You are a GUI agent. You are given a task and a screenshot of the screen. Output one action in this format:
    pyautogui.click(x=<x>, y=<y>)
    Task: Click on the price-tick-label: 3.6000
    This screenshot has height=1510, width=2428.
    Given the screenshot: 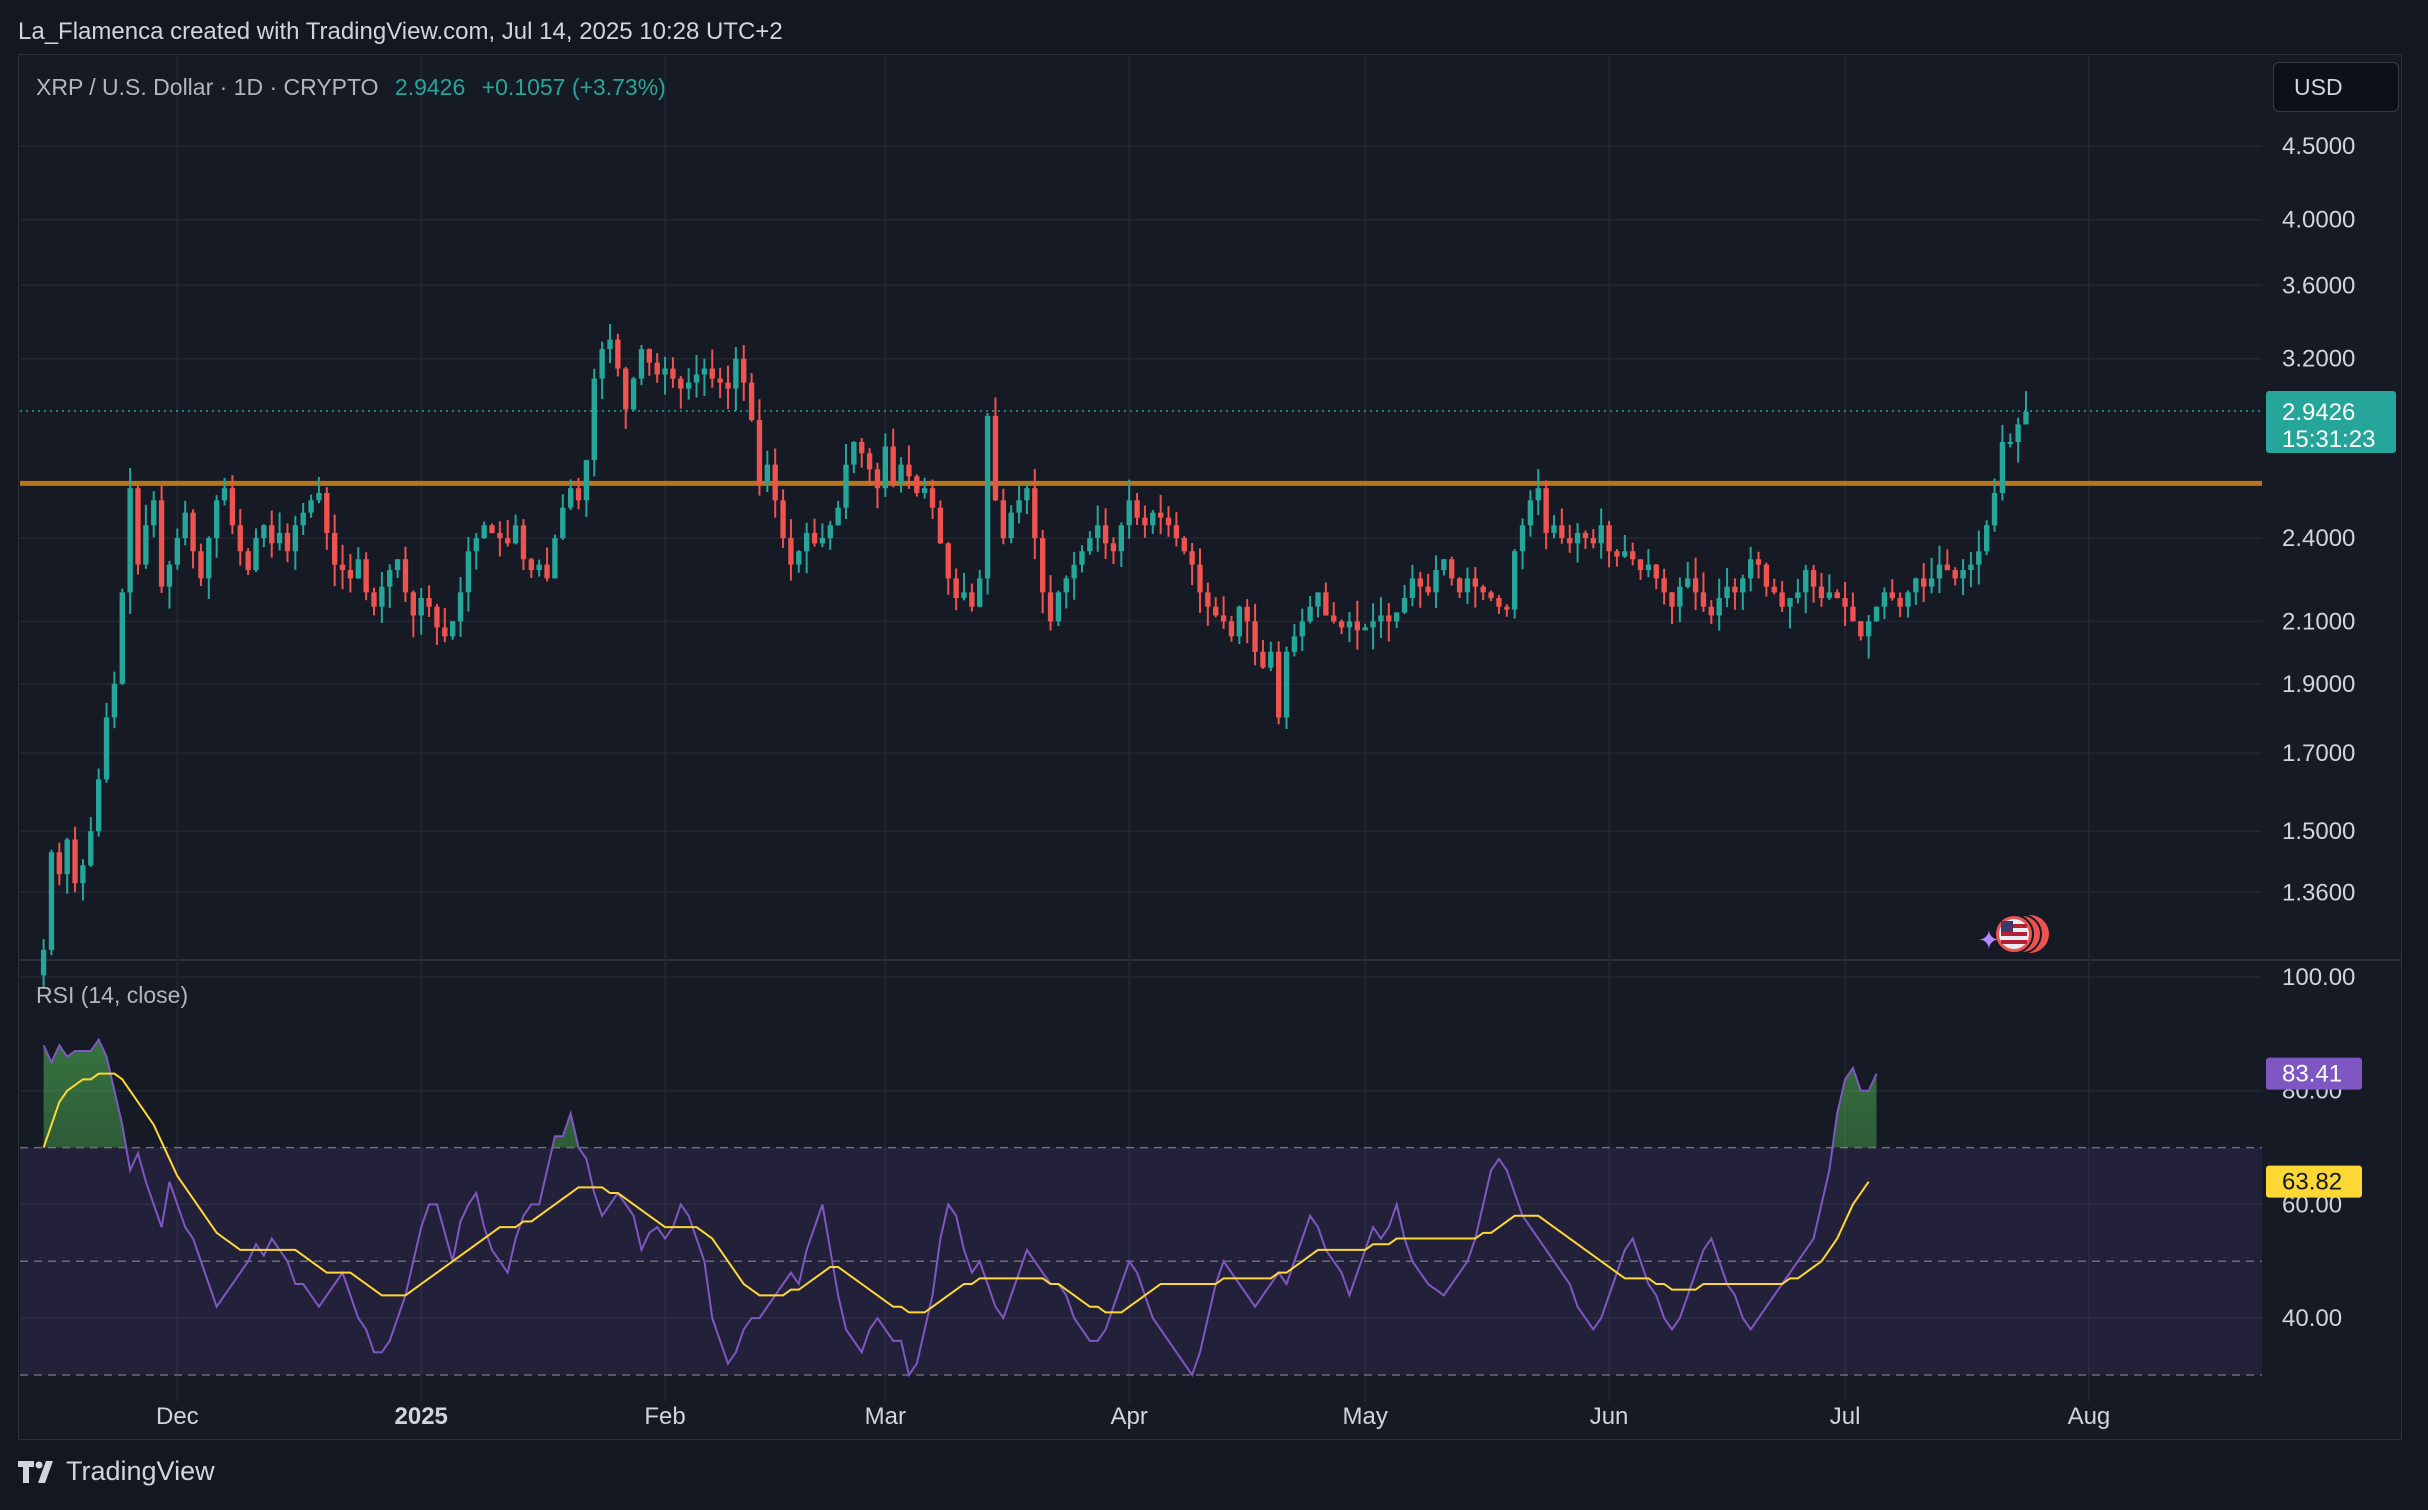 What is the action you would take?
    pyautogui.click(x=2318, y=285)
    